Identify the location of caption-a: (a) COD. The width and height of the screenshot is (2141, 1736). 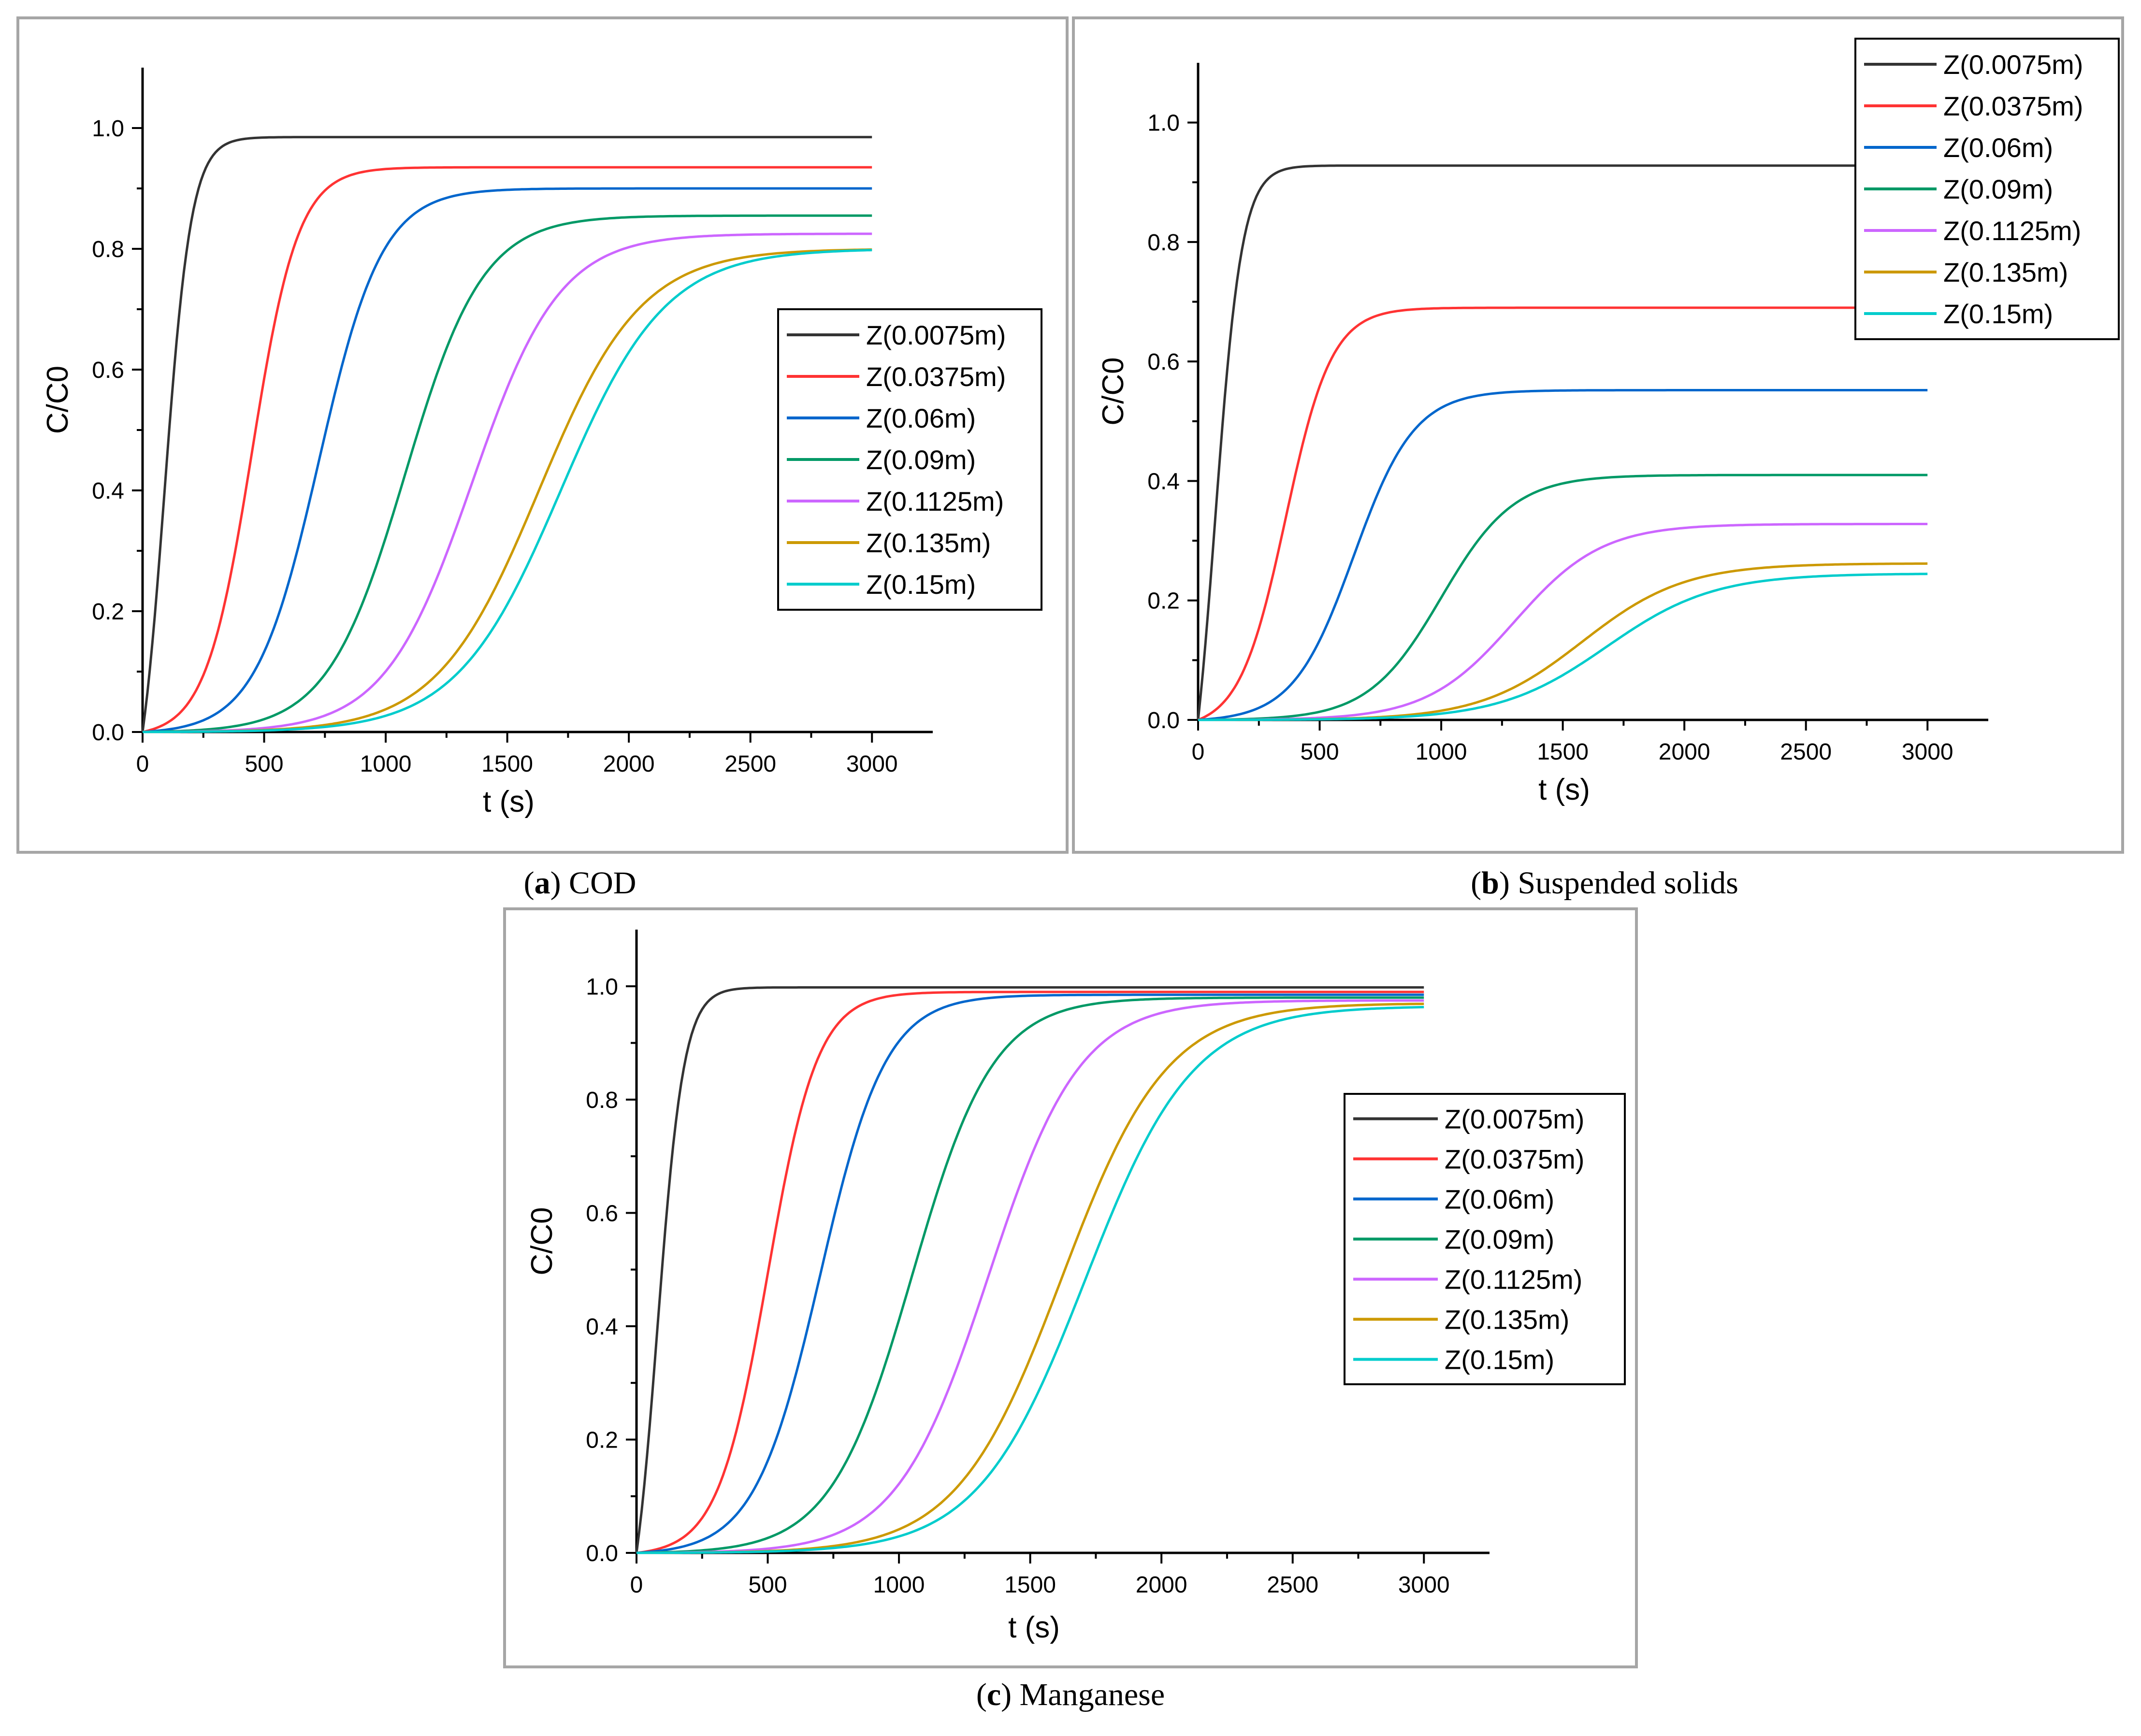
(580, 883).